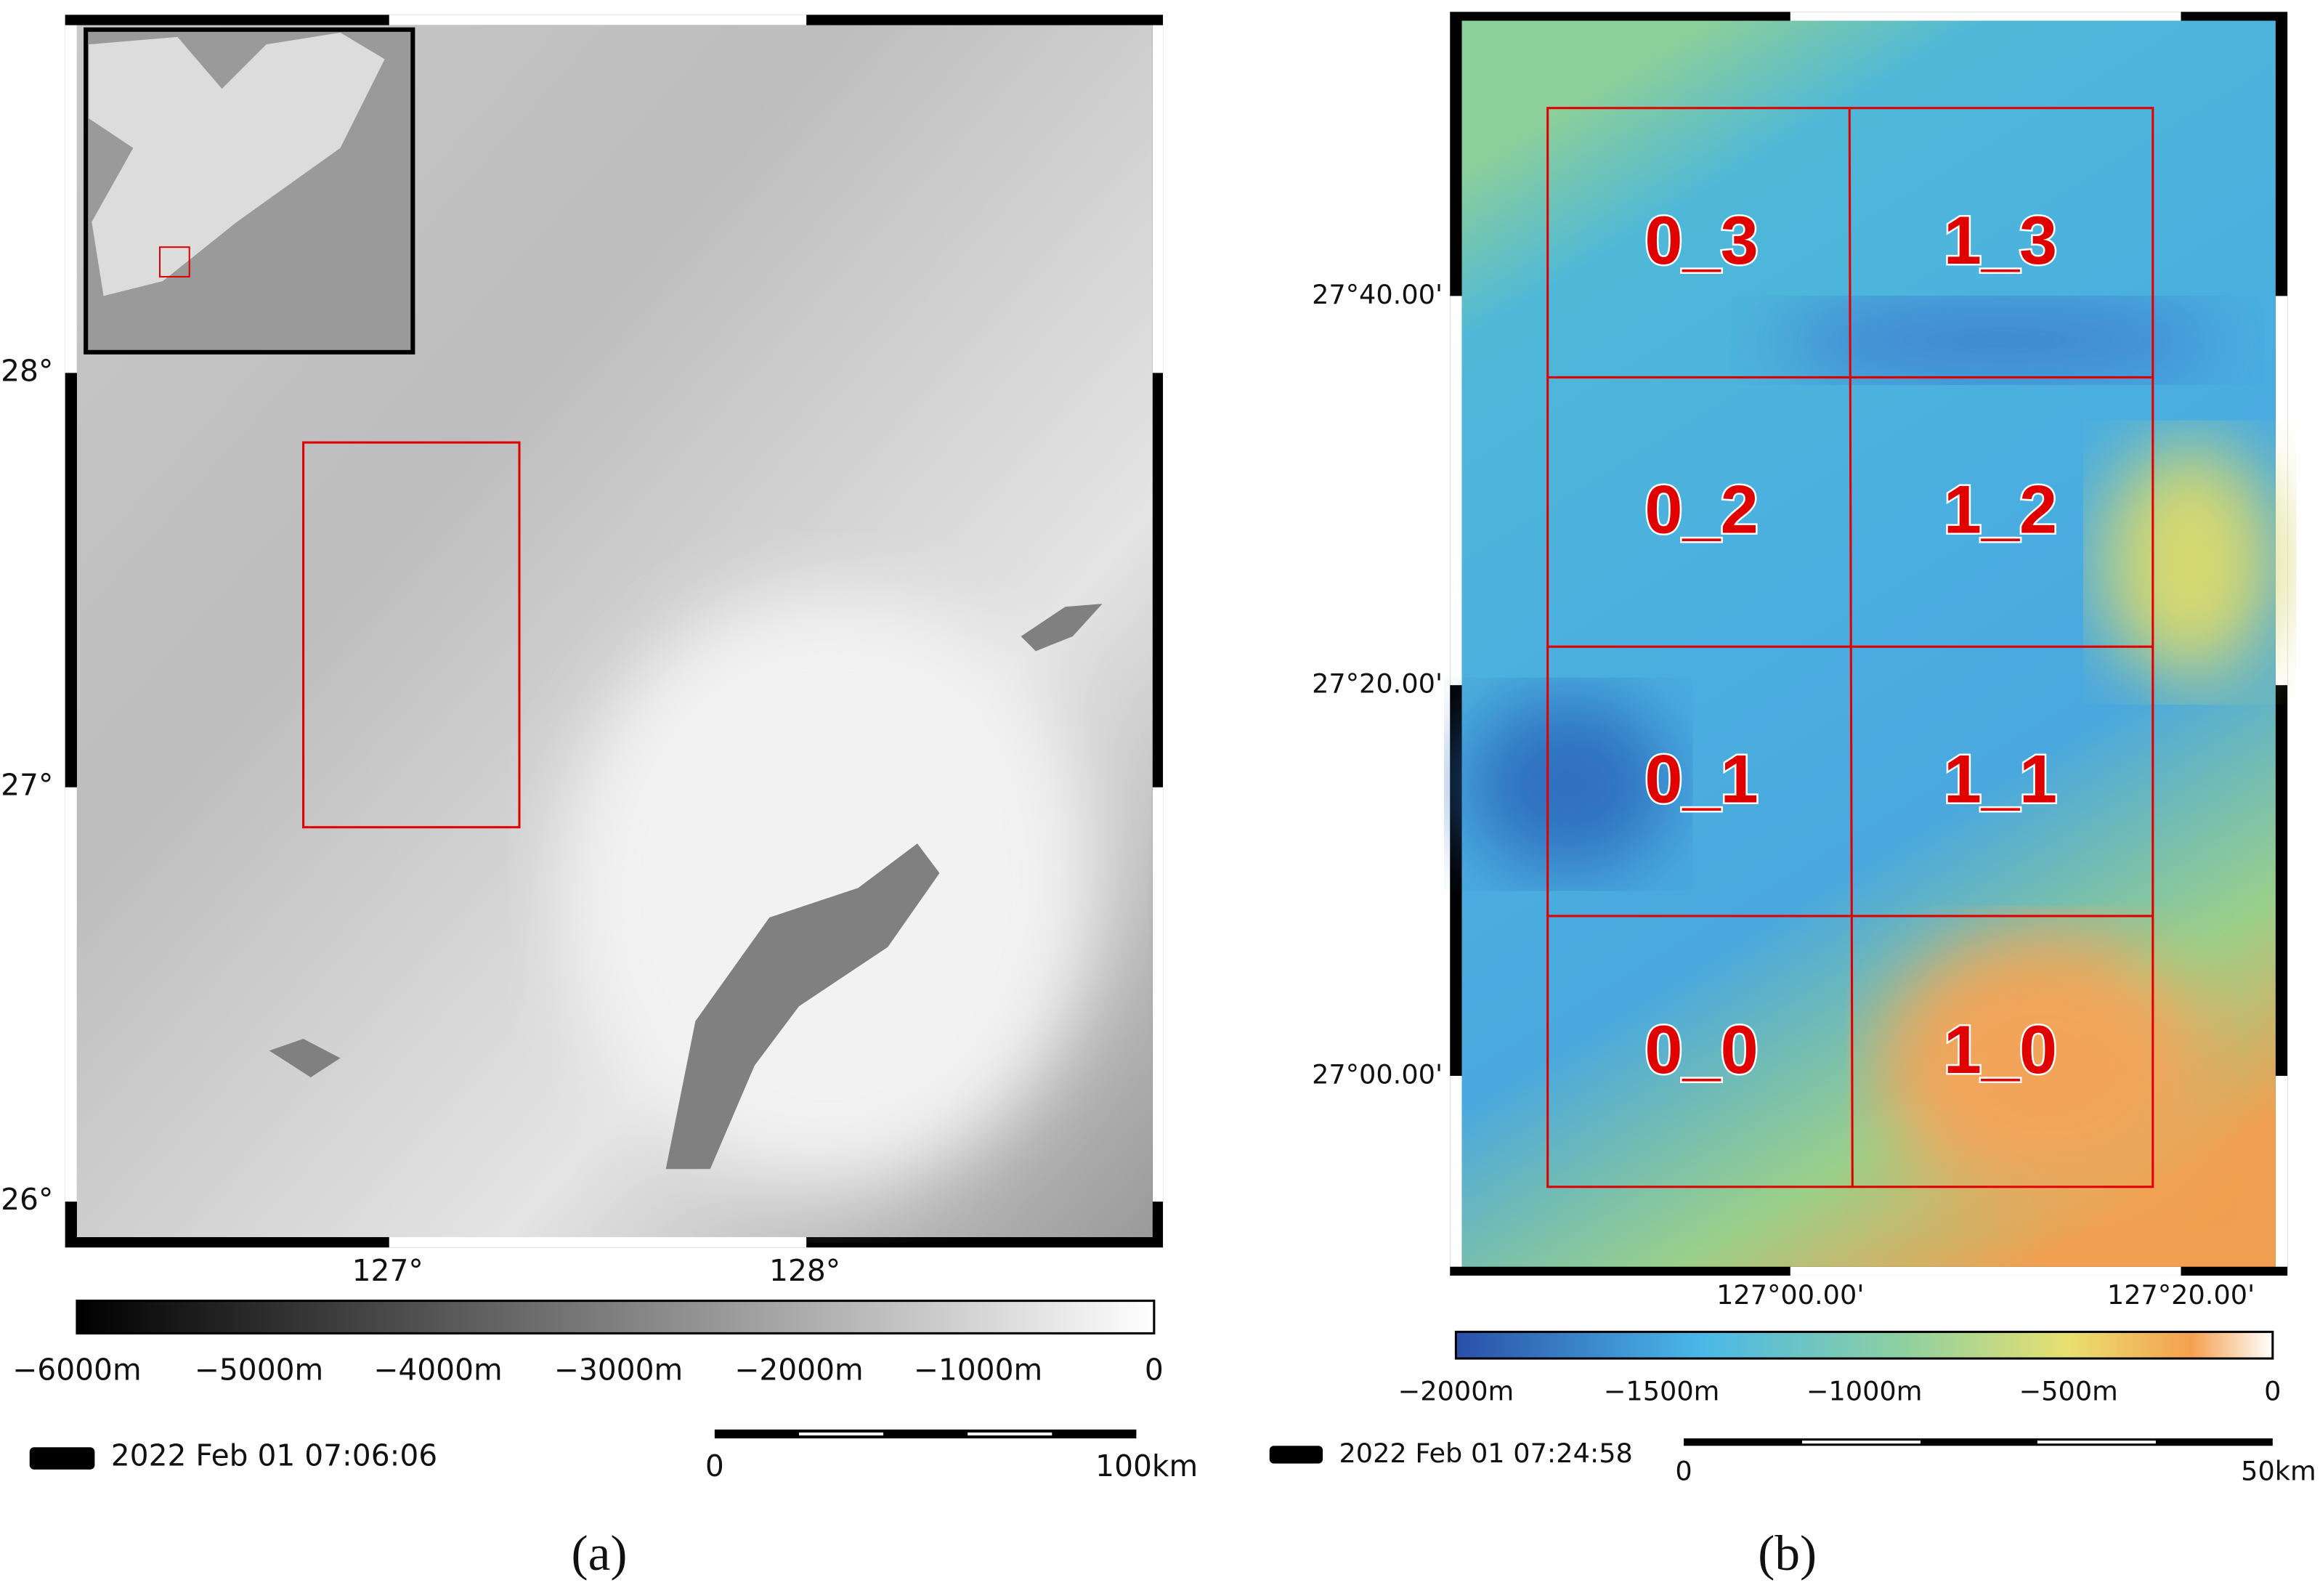 This screenshot has width=2320, height=1596. I want to click on lon-label: 128°, so click(805, 1270).